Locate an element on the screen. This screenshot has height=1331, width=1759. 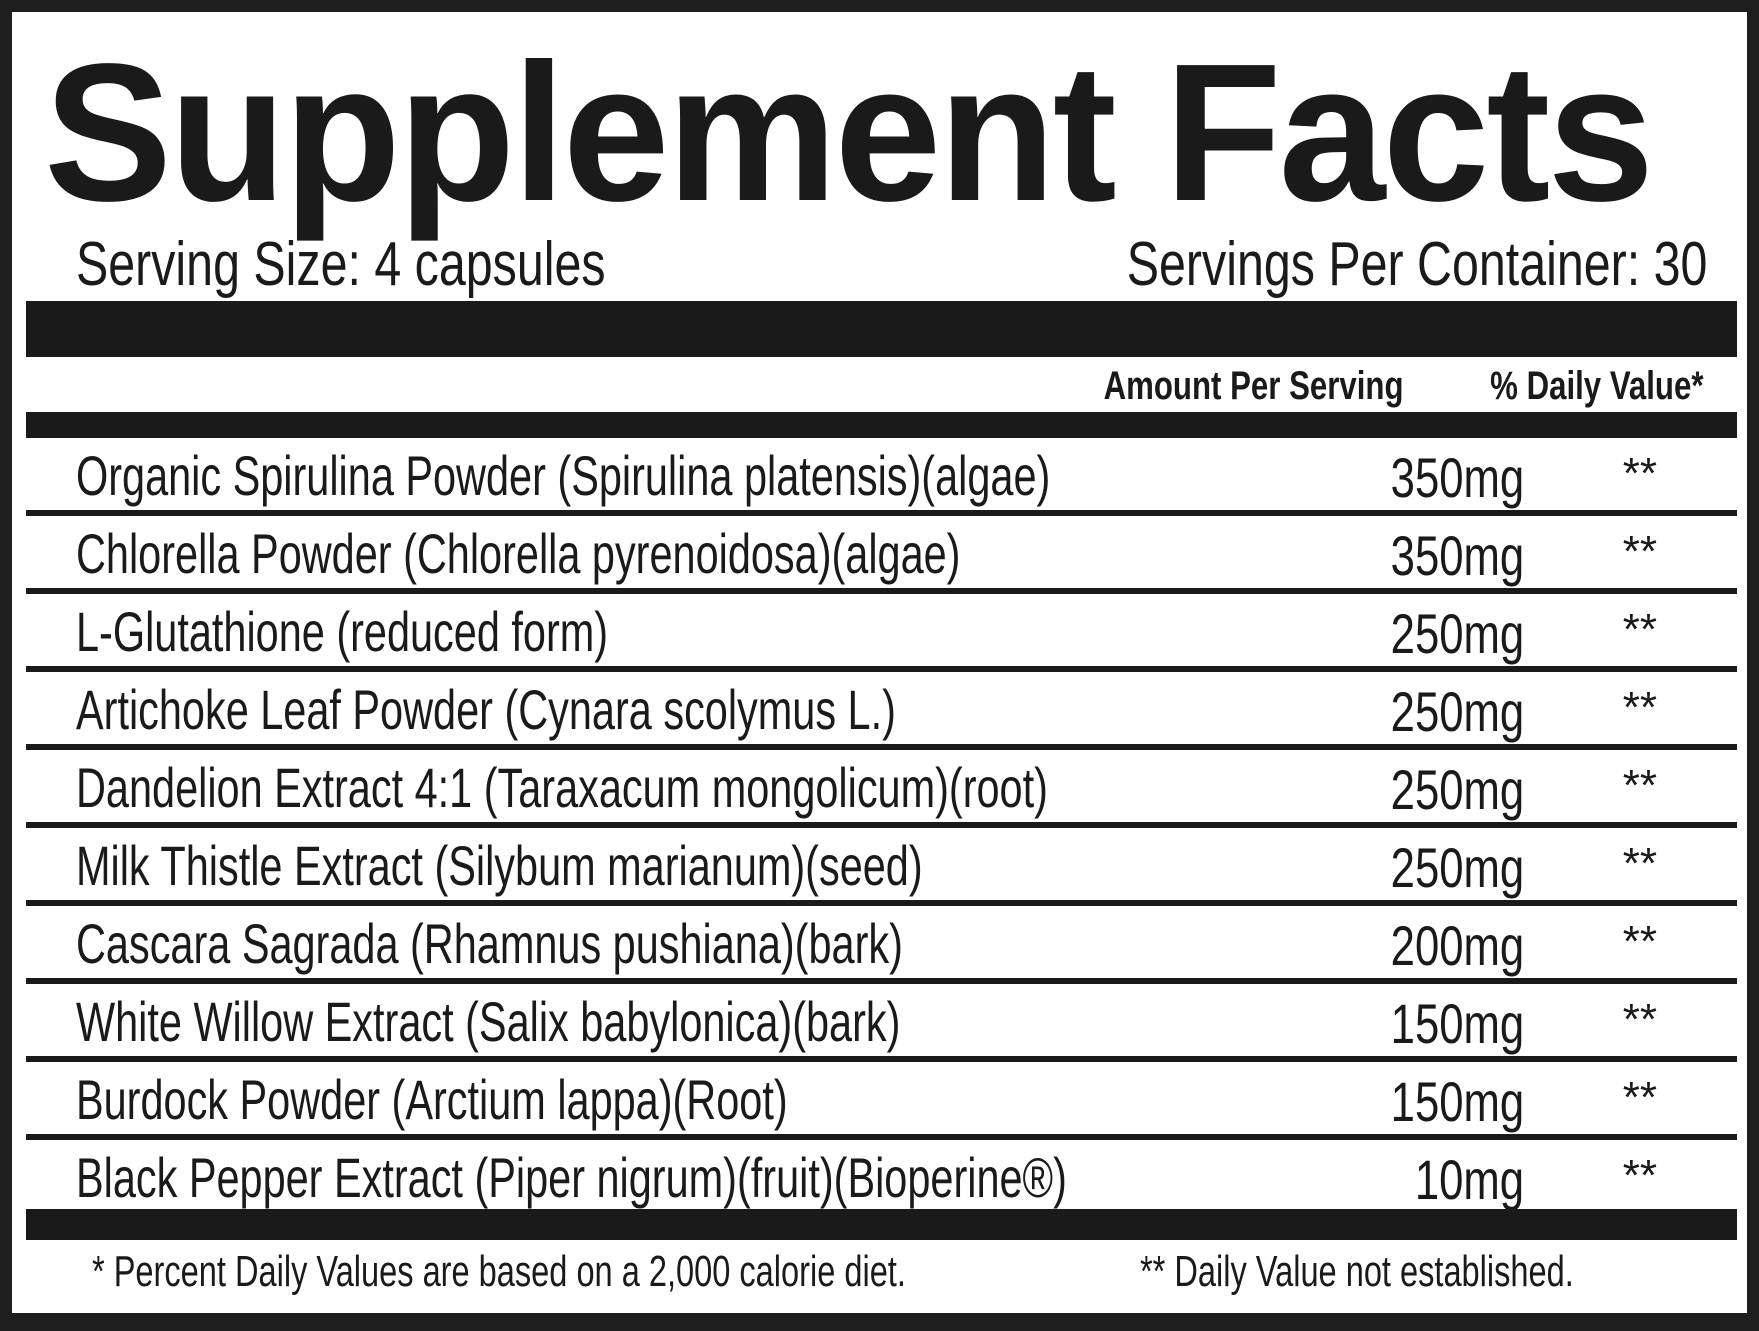
footnote-right-text: ** Daily Value not established. is located at coordinates (1357, 1271).